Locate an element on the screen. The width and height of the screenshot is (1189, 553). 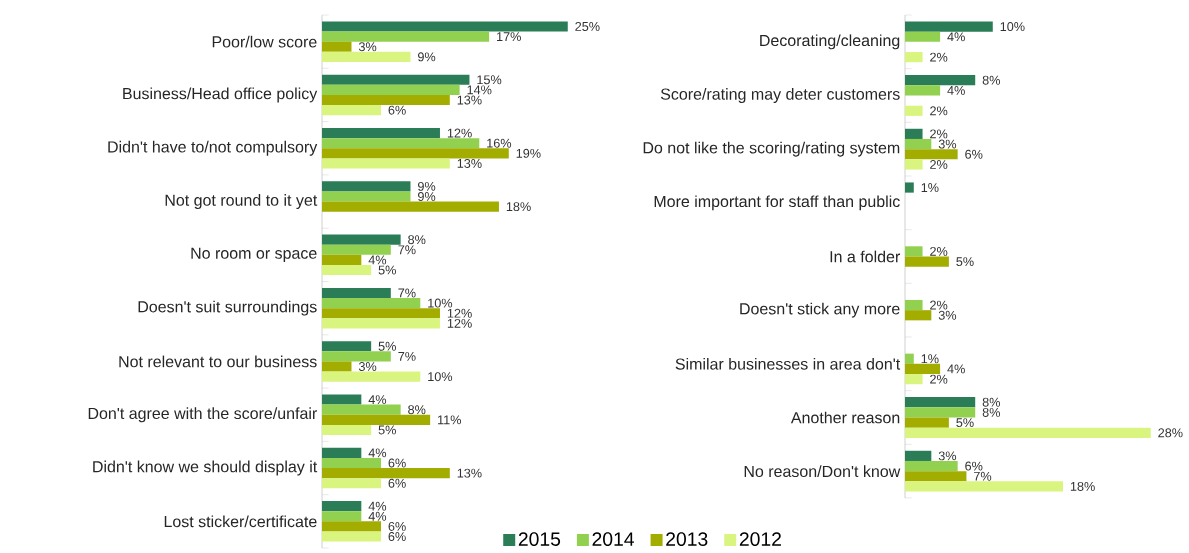
y-tick-label: Not relevant to our business is located at coordinates (218, 361).